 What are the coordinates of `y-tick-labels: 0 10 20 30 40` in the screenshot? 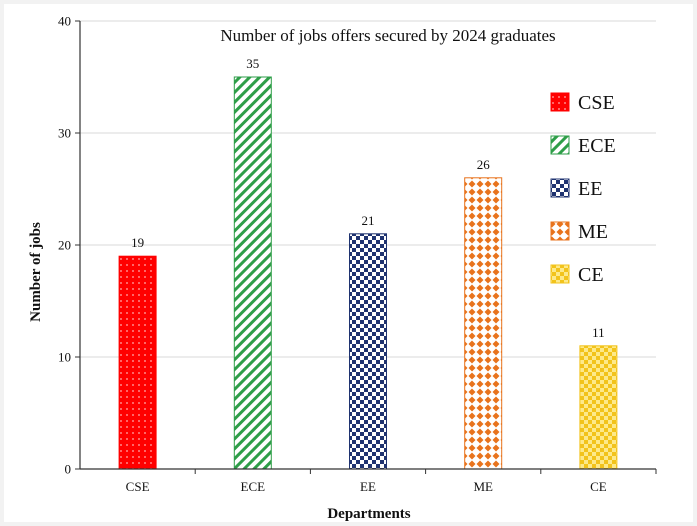 It's located at (64, 245).